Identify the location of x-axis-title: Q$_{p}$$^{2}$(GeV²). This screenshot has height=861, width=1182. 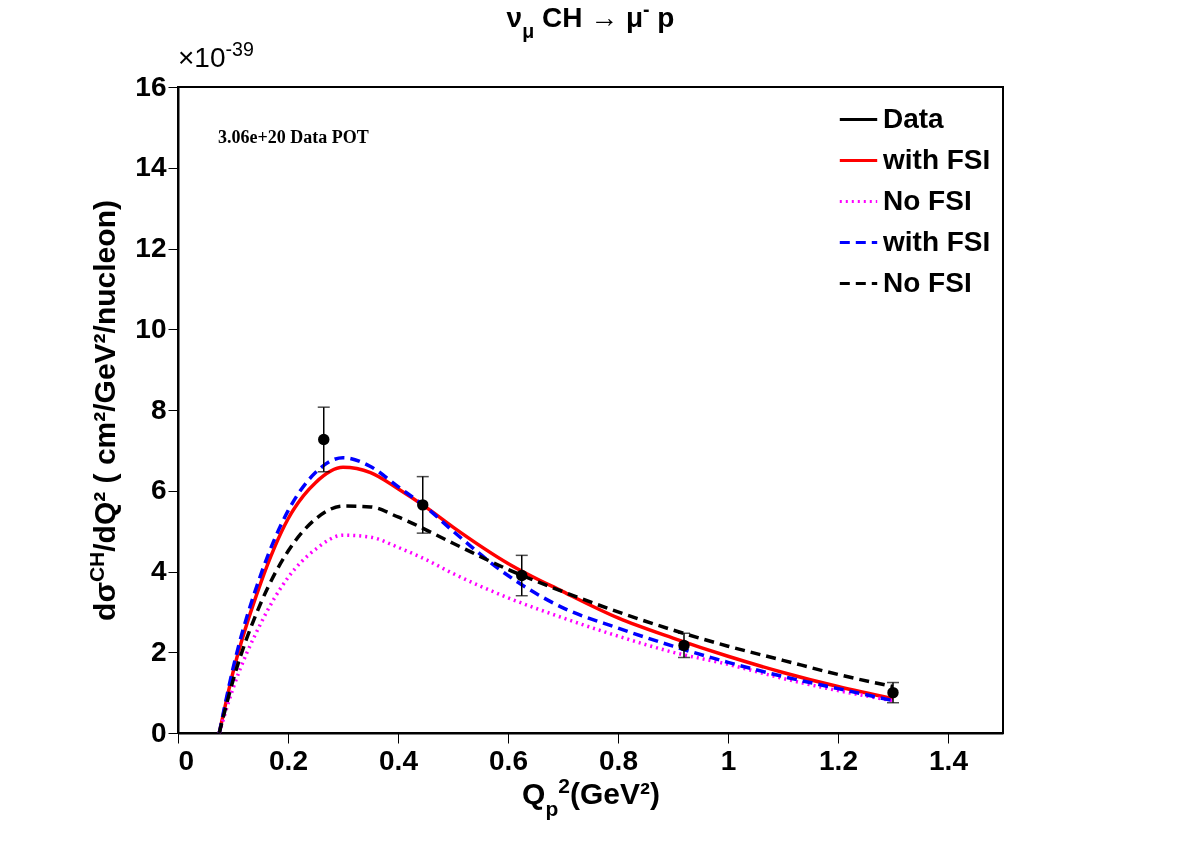
(591, 796).